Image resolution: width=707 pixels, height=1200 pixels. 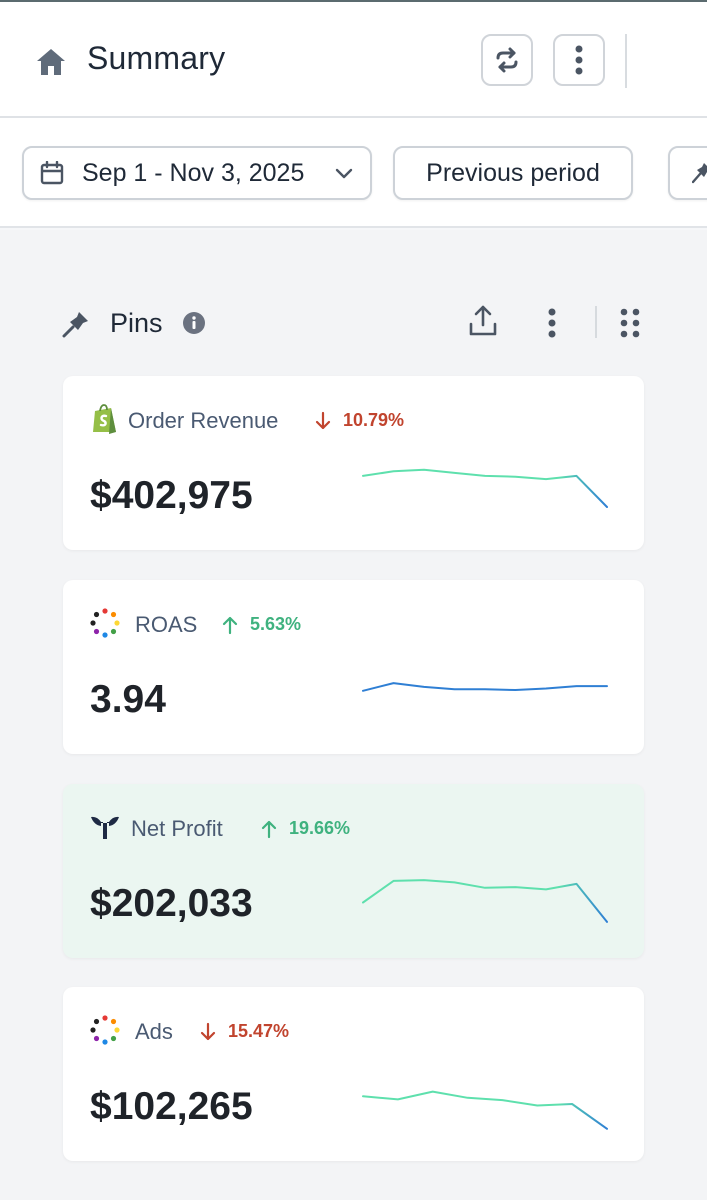 I want to click on info-icon, so click(x=194, y=323).